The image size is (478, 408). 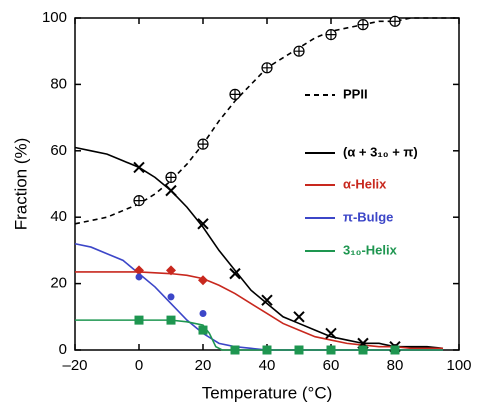 I want to click on y-axis-title: Fraction (%), so click(x=20, y=184).